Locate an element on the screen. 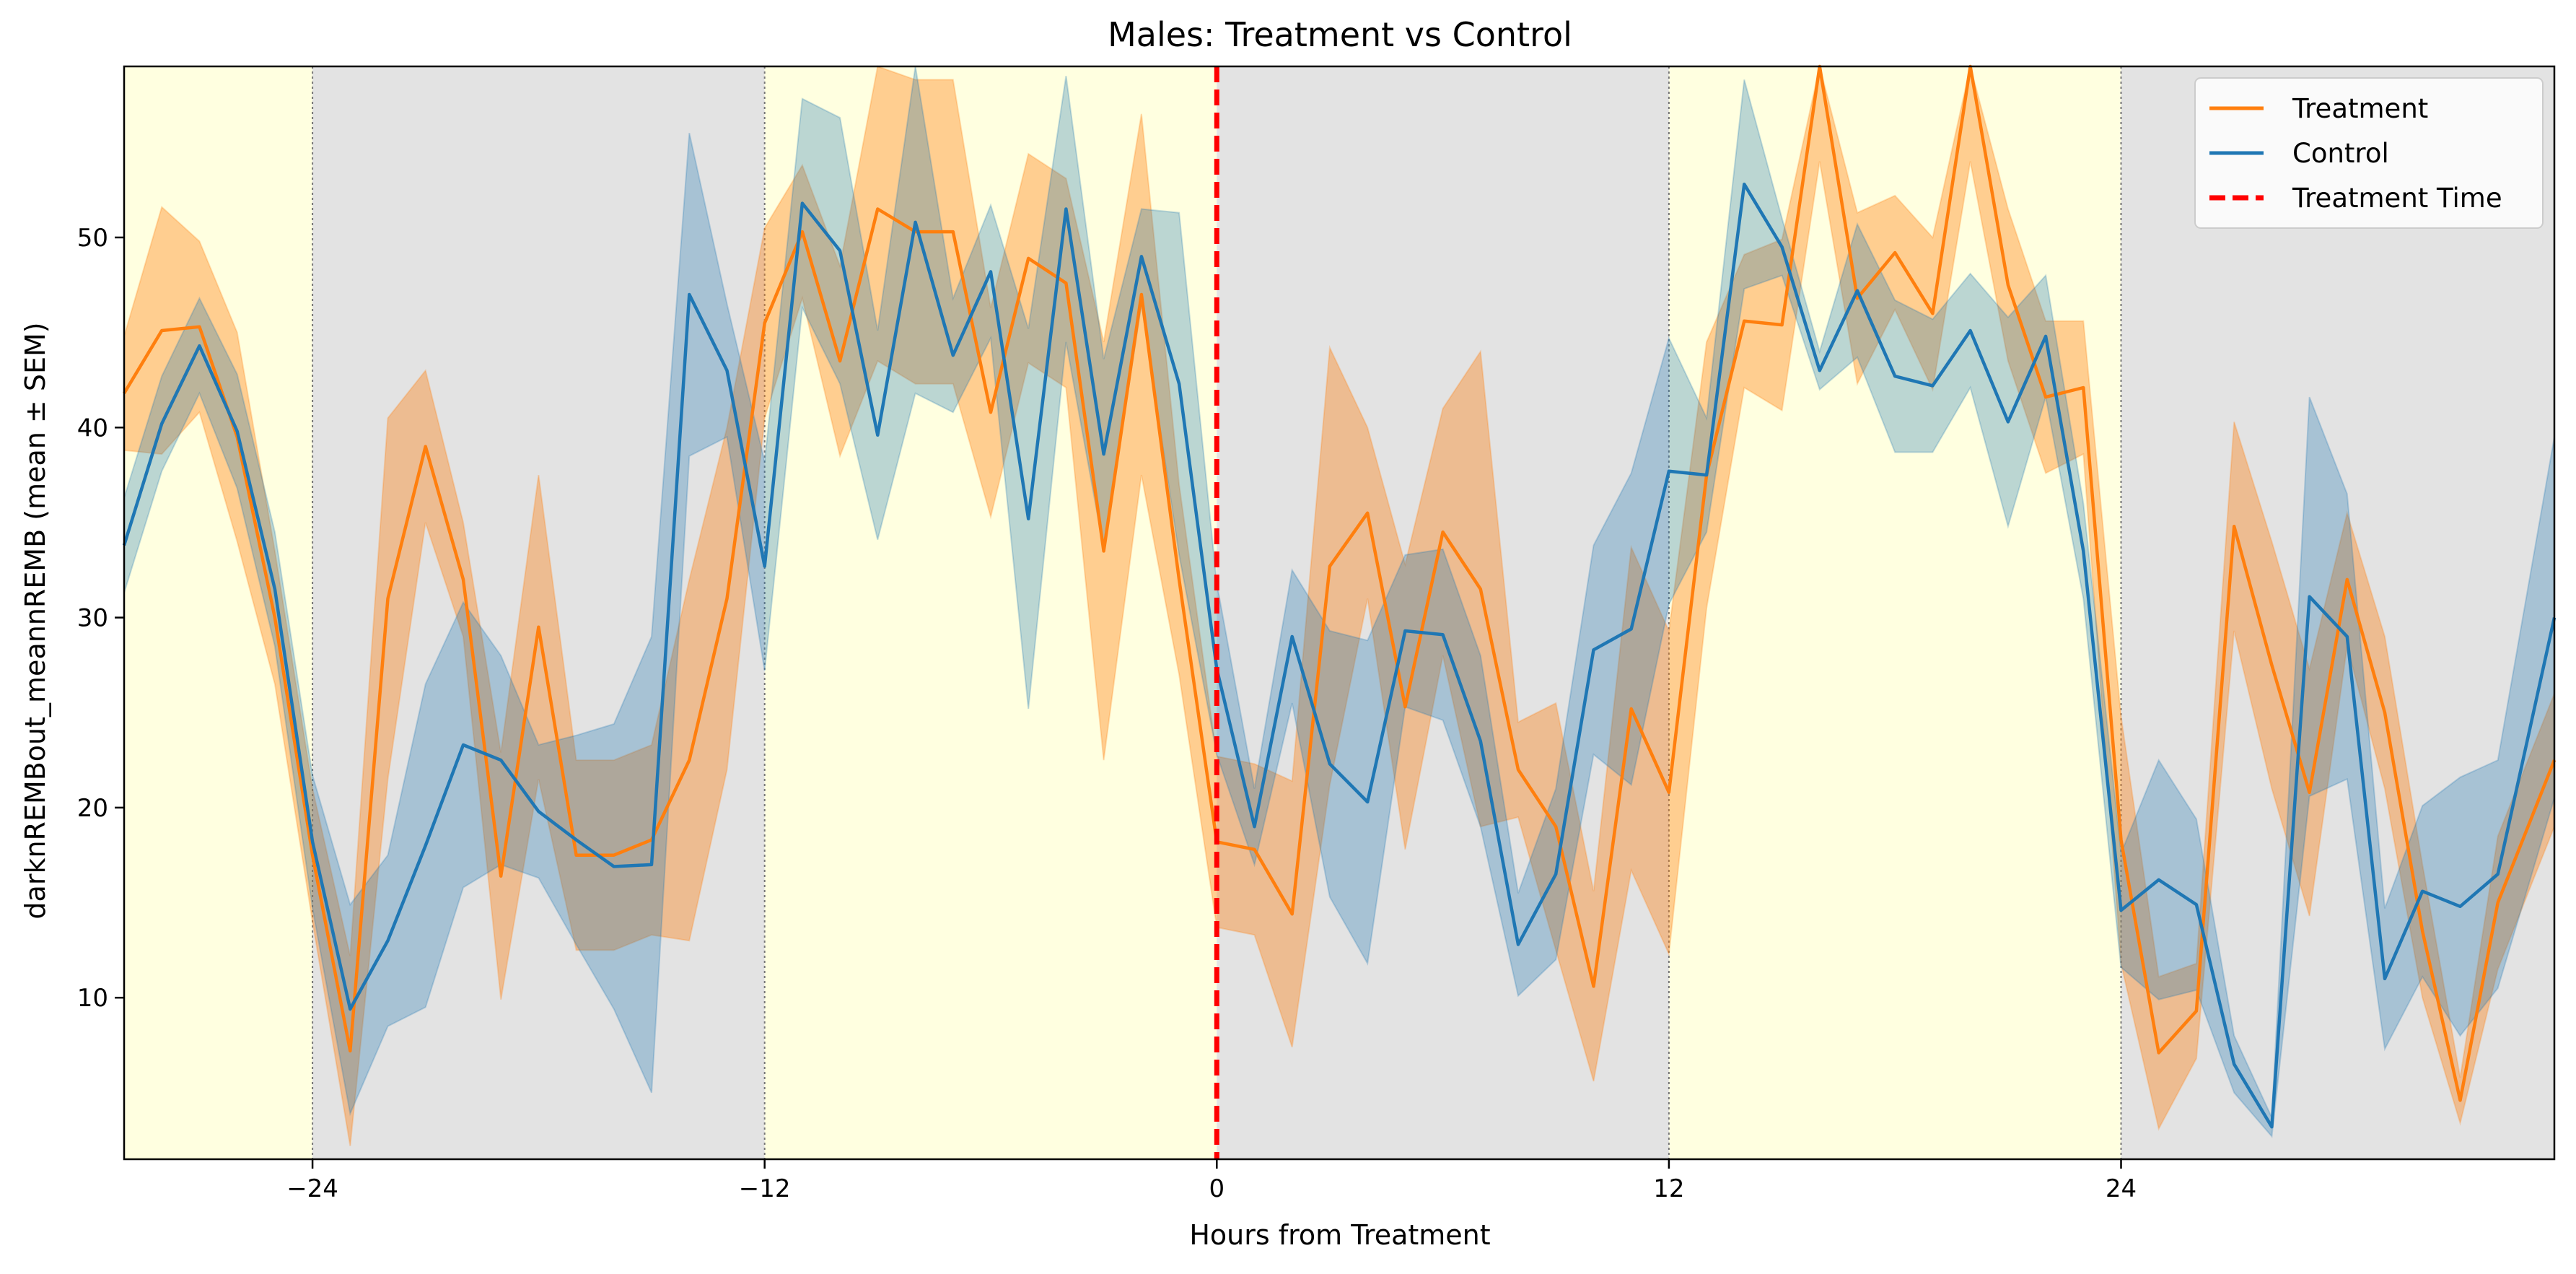  legend: Treatment Control Treatment Time is located at coordinates (2369, 153).